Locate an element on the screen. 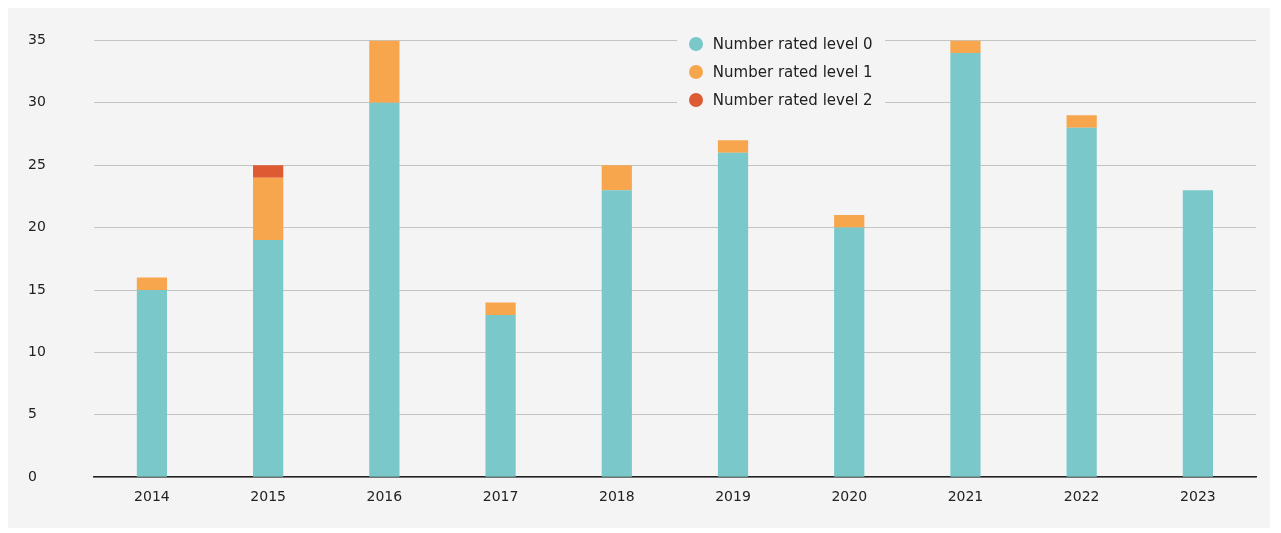 The height and width of the screenshot is (533, 1281). y-tick-label: 20 is located at coordinates (37, 226).